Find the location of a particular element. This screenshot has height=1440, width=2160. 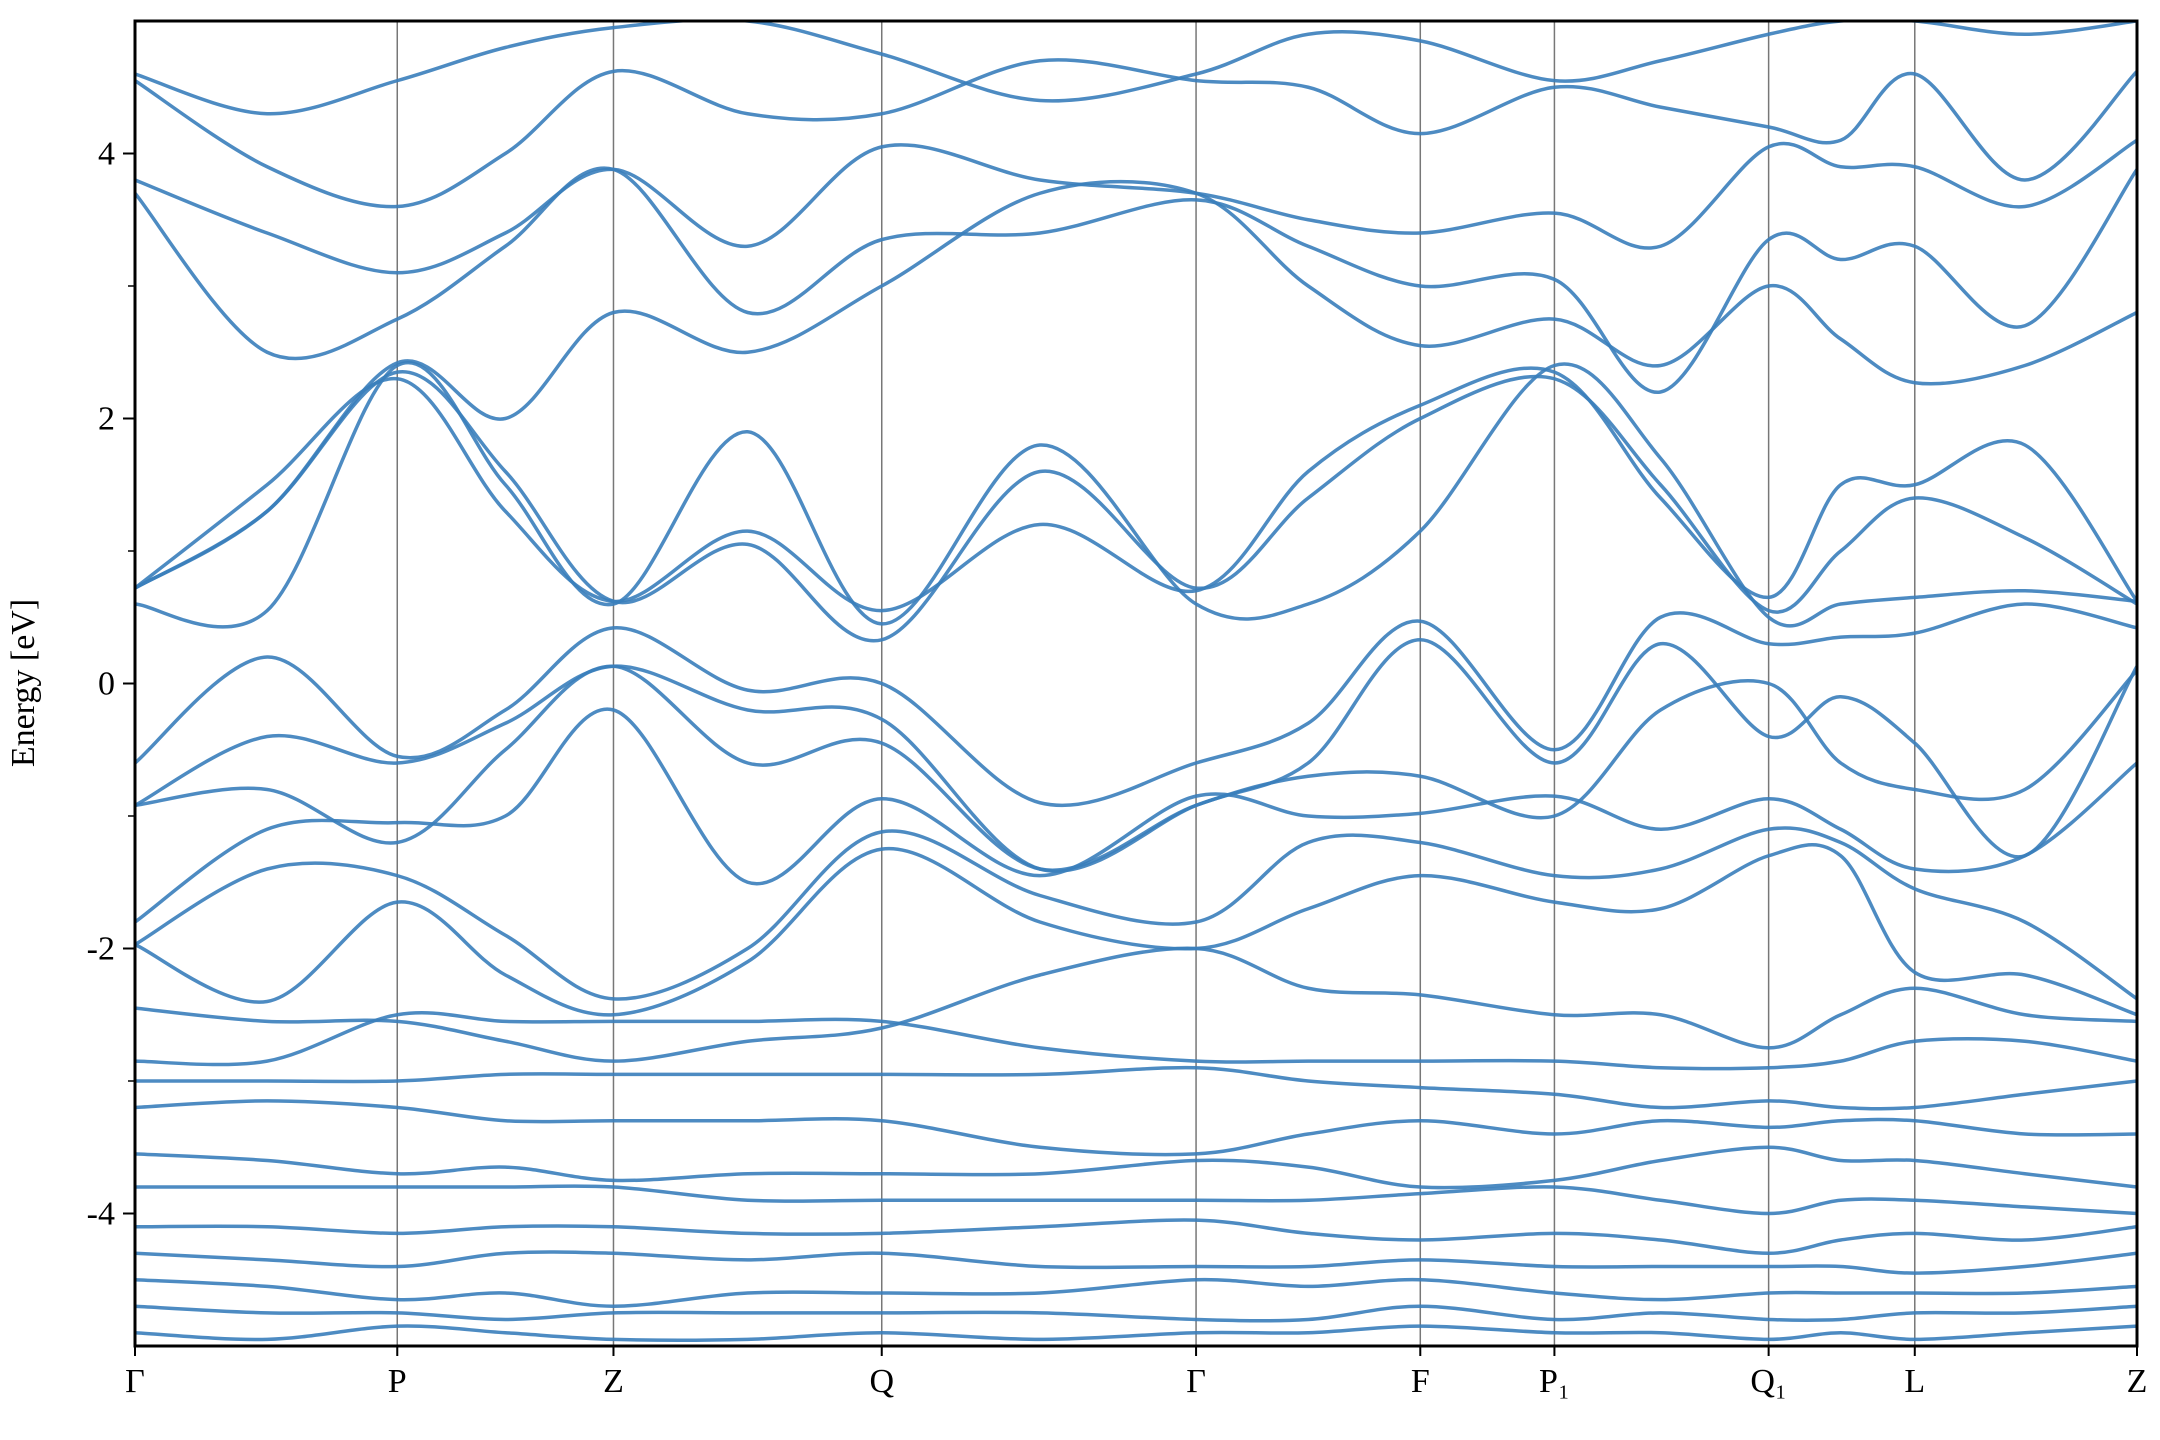

x-tick-label: Q₁ is located at coordinates (1768, 1381).